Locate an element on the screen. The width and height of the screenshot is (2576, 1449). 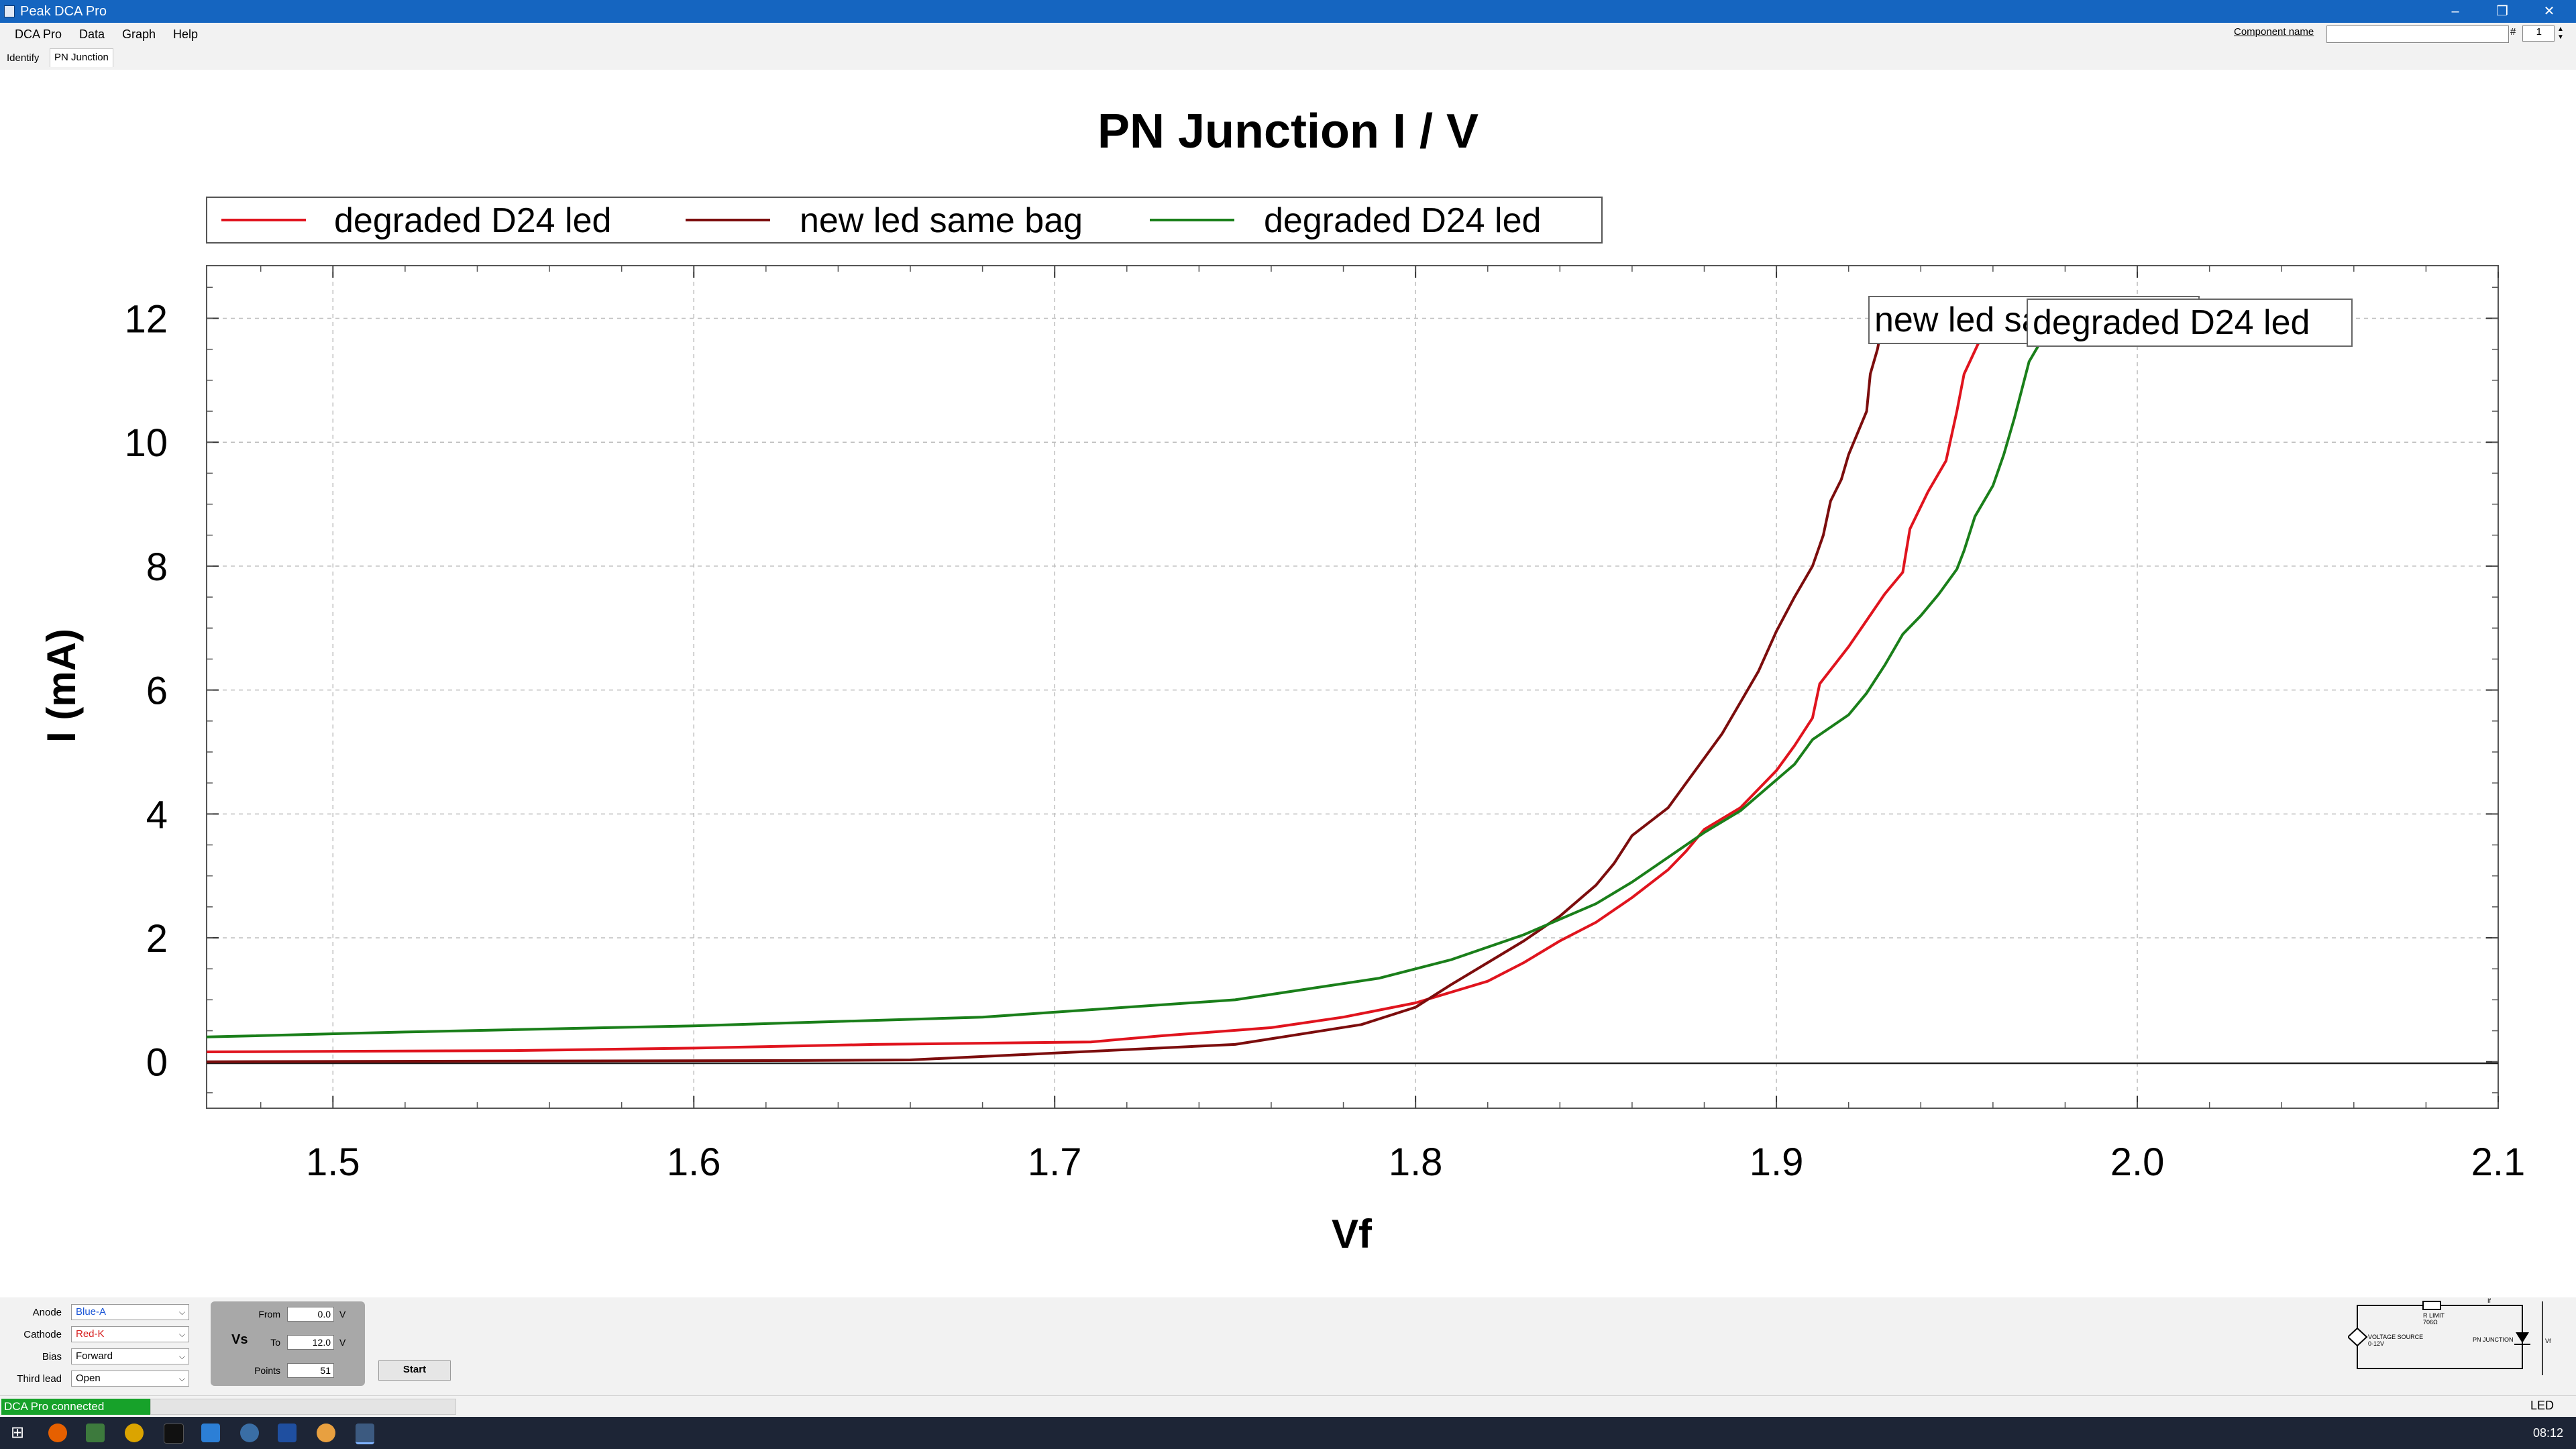
annotation-degraded: degraded D24 led is located at coordinates (2190, 323).